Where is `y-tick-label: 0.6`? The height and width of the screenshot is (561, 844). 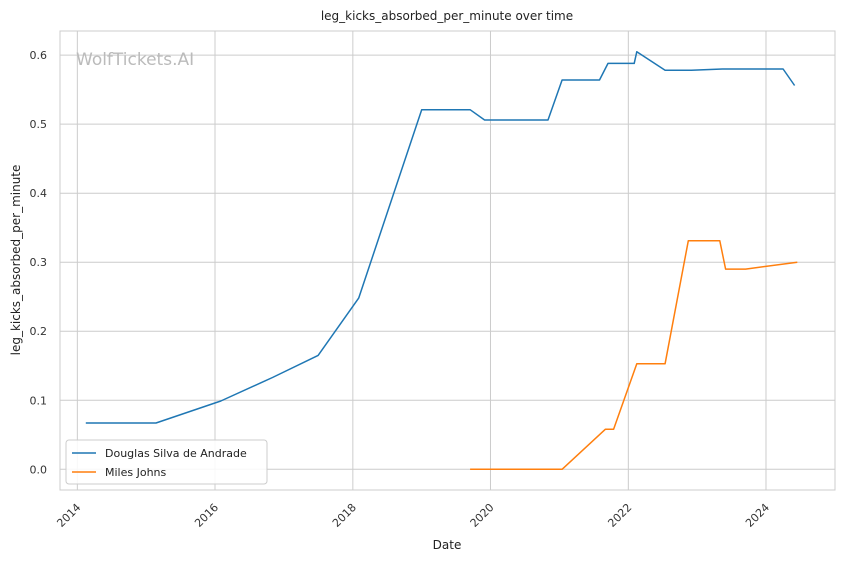
y-tick-label: 0.6 is located at coordinates (39, 55).